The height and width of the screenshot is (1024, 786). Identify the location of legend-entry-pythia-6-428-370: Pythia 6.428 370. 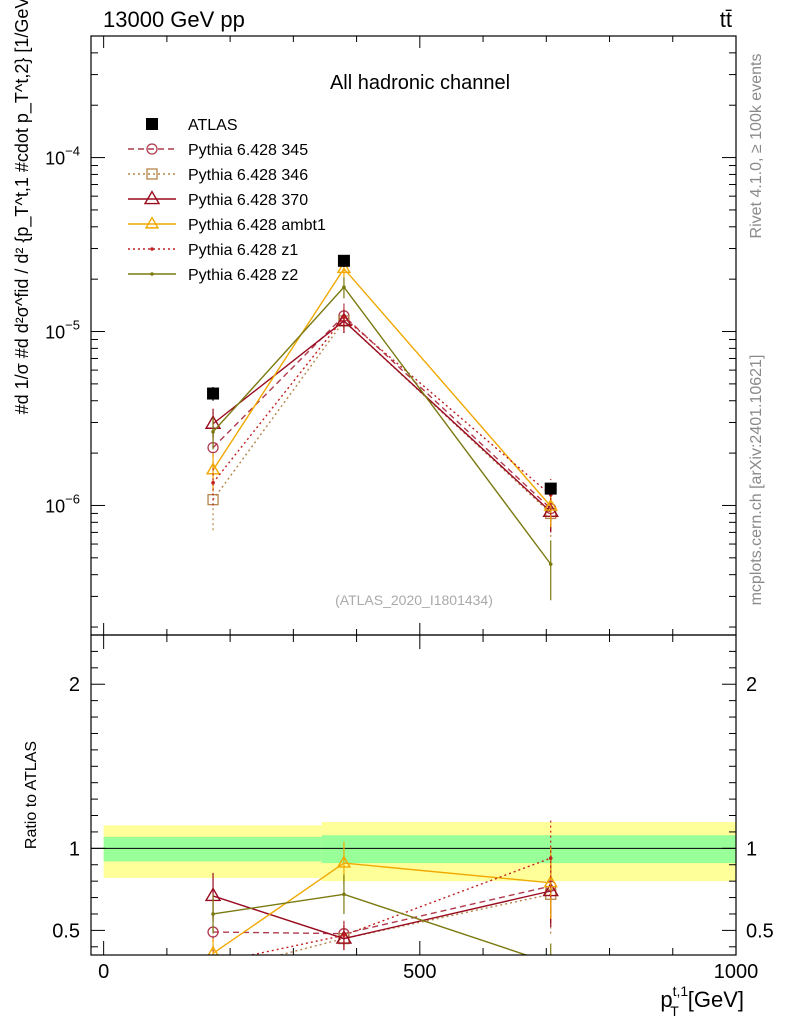
(218, 199).